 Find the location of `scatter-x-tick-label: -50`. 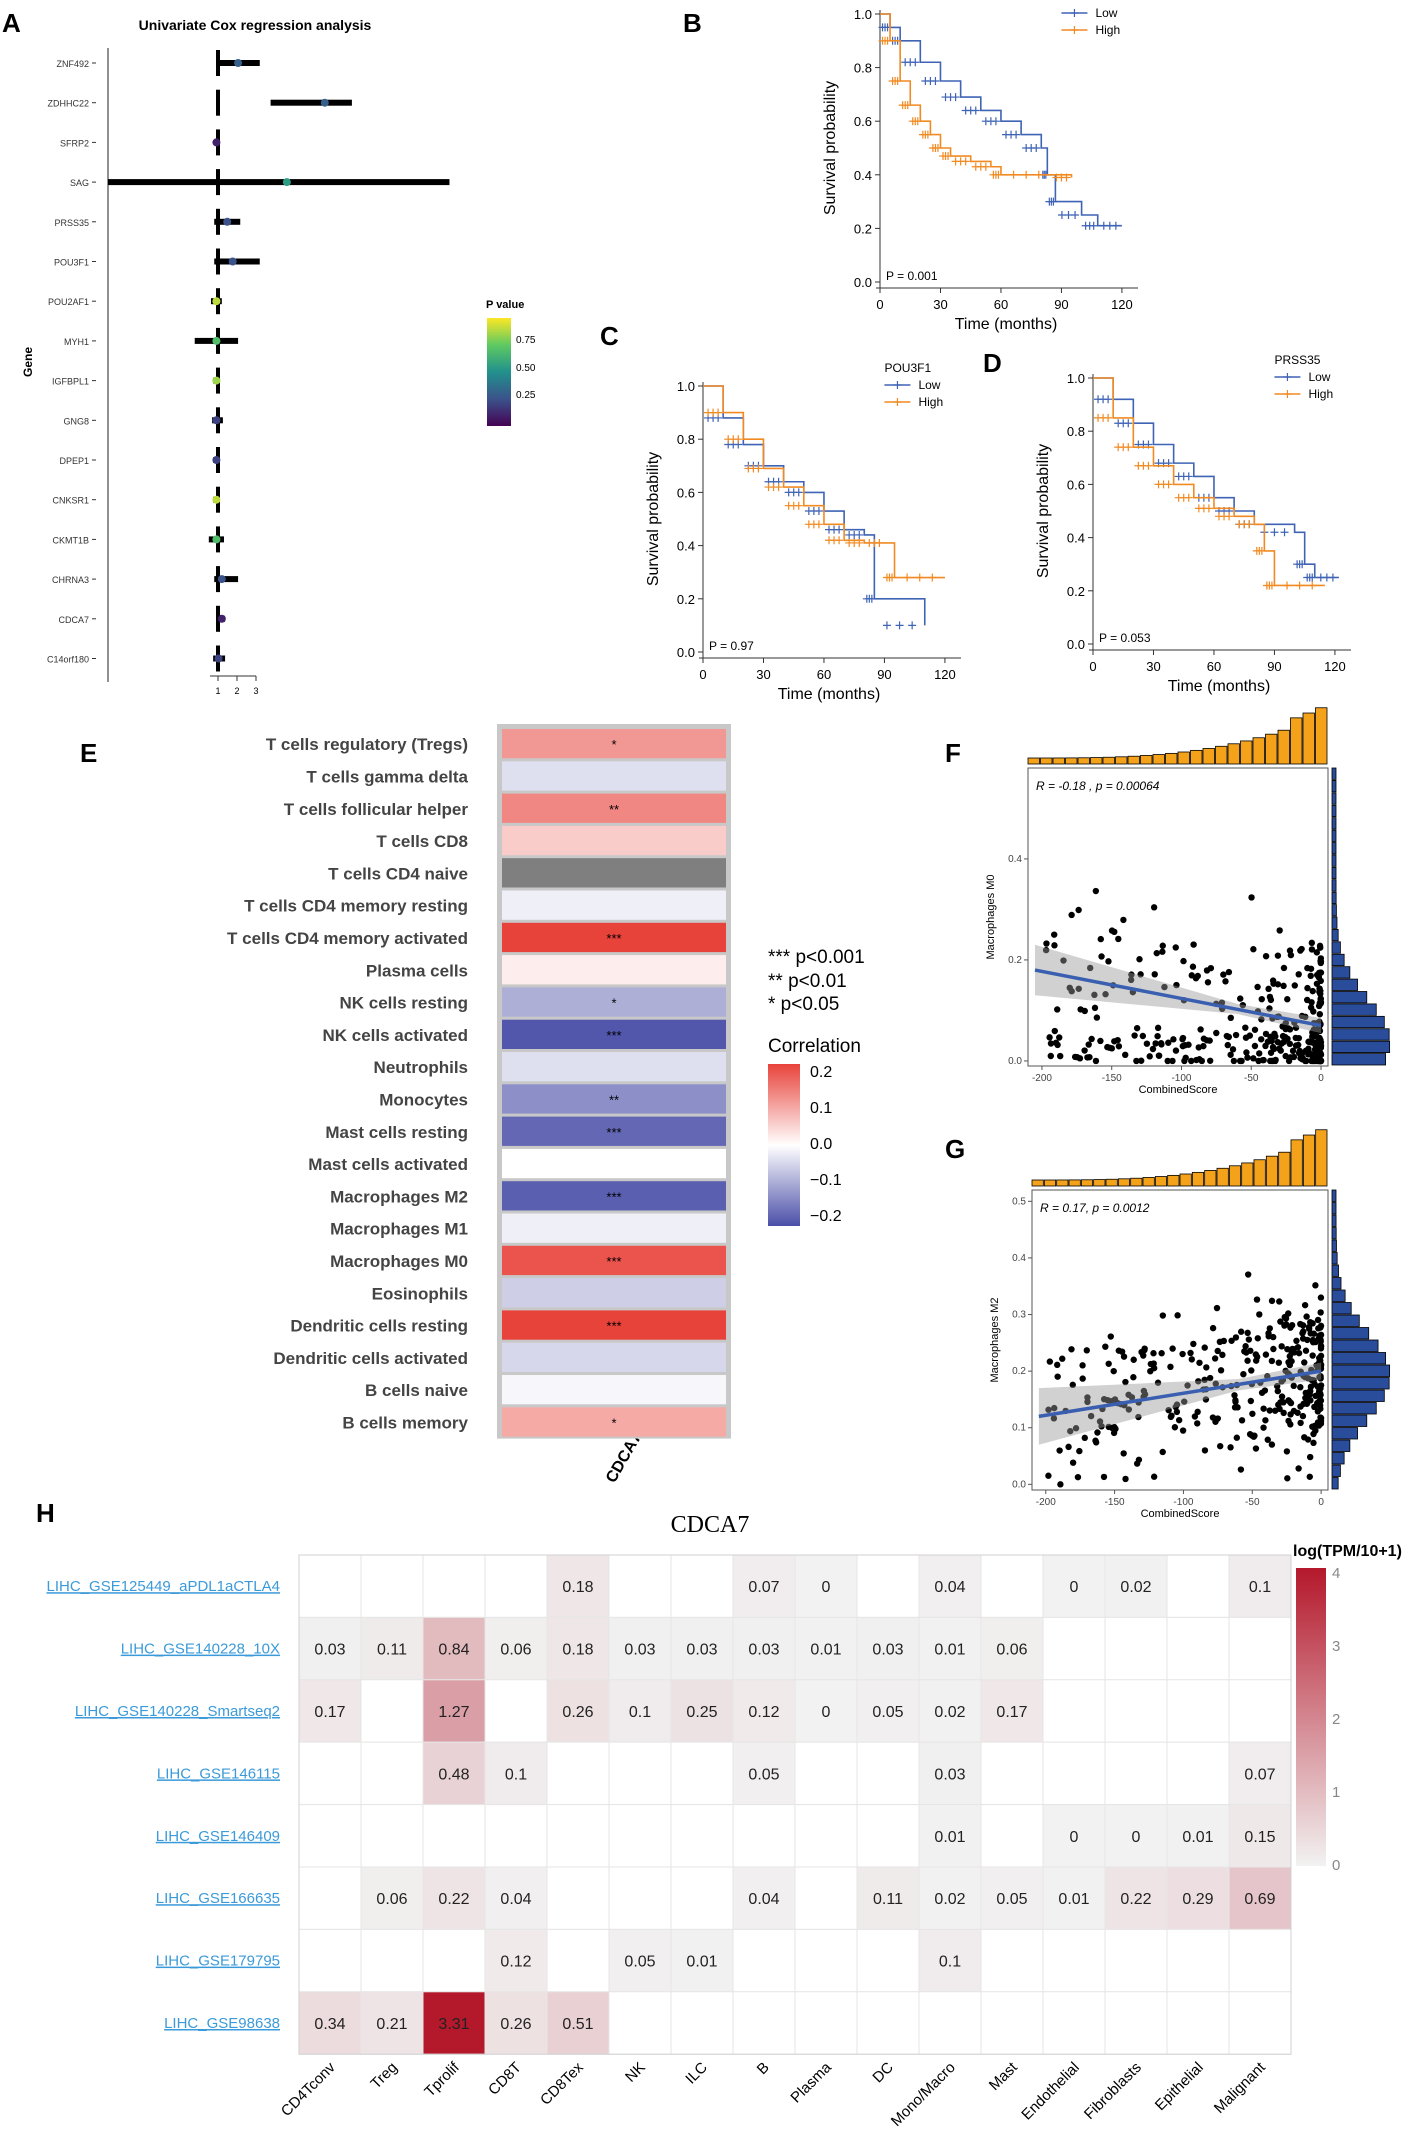

scatter-x-tick-label: -50 is located at coordinates (1251, 1078).